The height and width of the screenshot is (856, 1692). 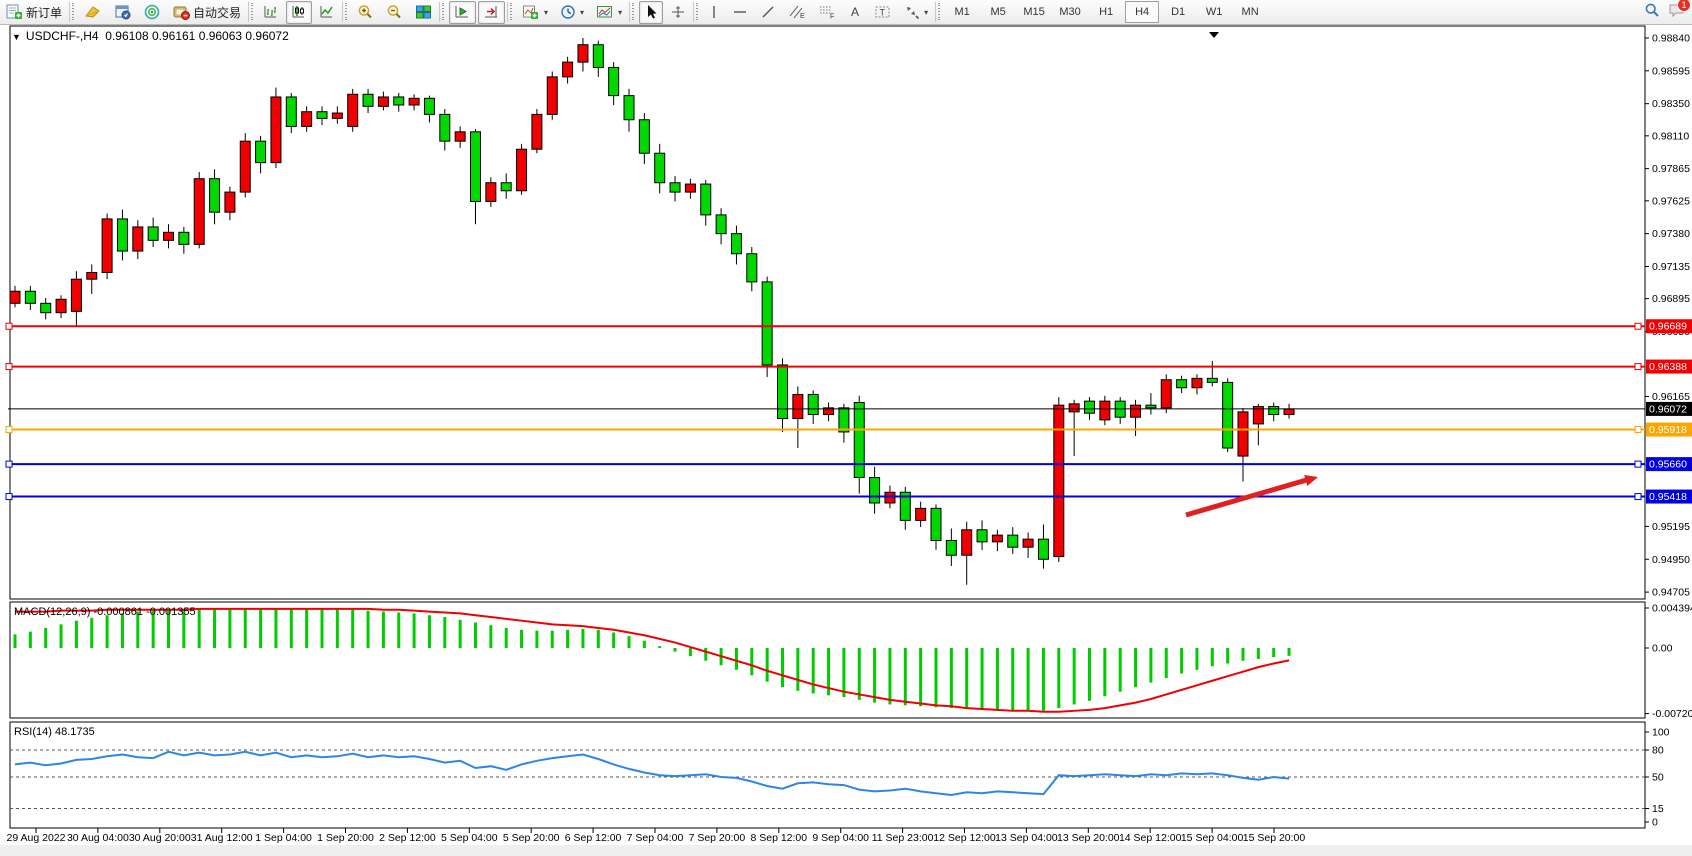 What do you see at coordinates (652, 773) in the screenshot?
I see `rsi-line` at bounding box center [652, 773].